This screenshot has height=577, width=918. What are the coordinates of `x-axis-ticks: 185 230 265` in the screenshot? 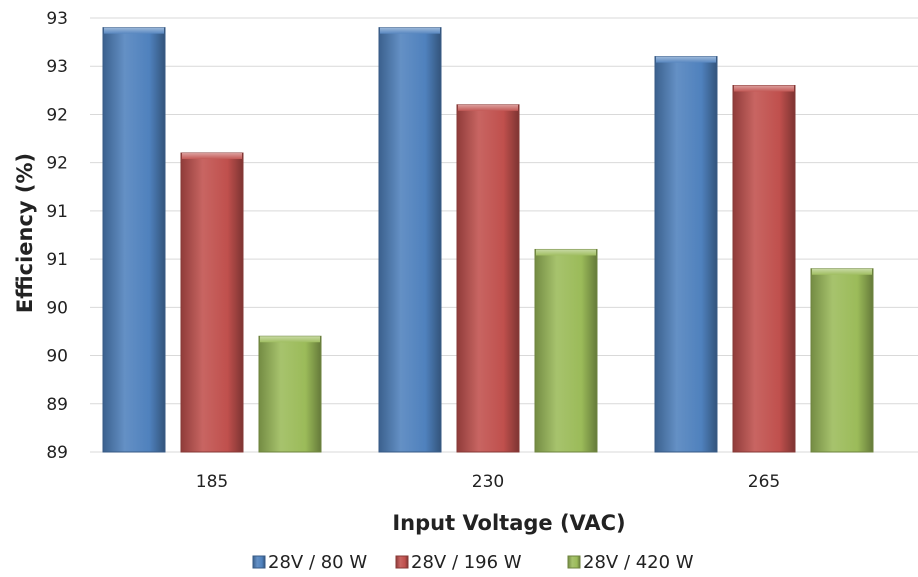 It's located at (488, 482).